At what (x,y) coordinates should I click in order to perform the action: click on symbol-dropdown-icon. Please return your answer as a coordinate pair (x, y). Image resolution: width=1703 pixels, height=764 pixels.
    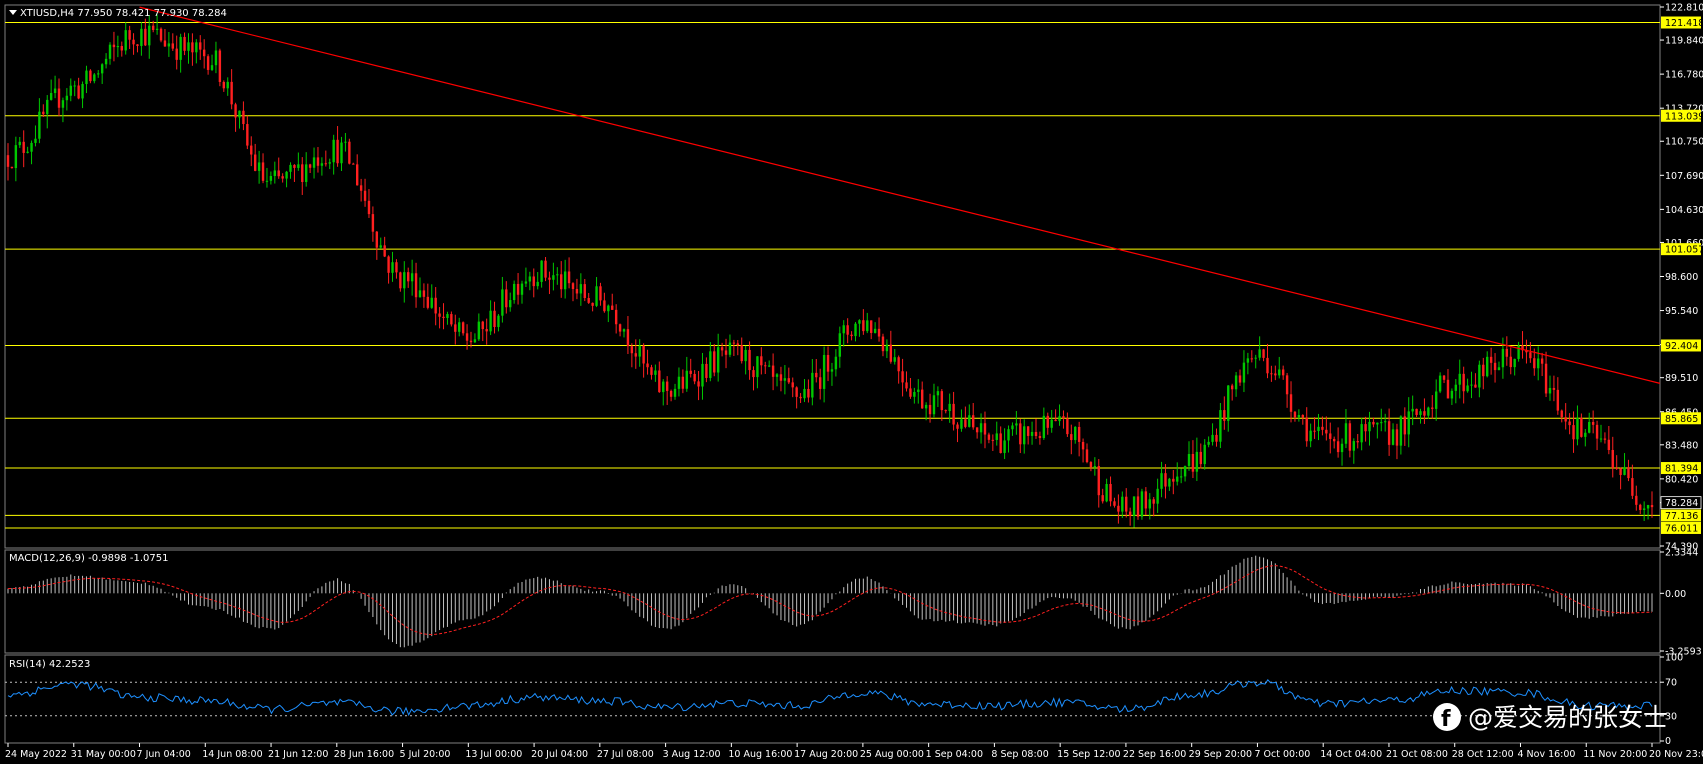
    Looking at the image, I should click on (13, 12).